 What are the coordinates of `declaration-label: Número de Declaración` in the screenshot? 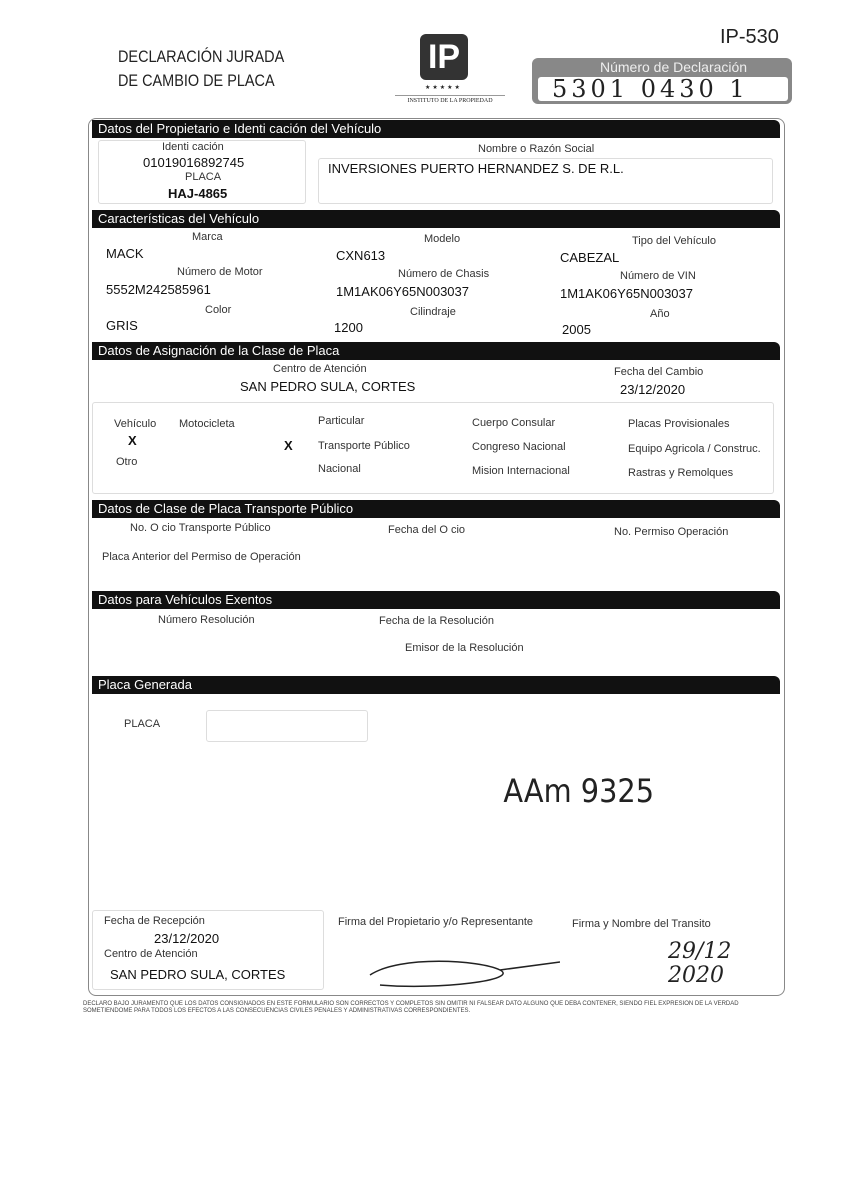 It's located at (674, 67).